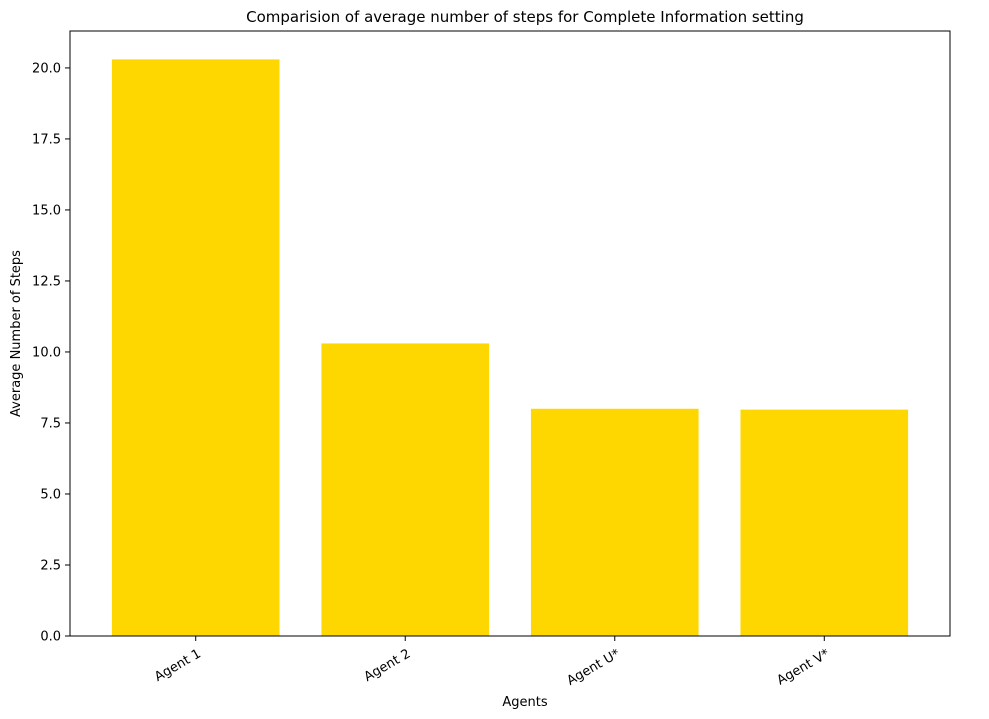  I want to click on y-axis-title: Average Number of Steps, so click(16, 333).